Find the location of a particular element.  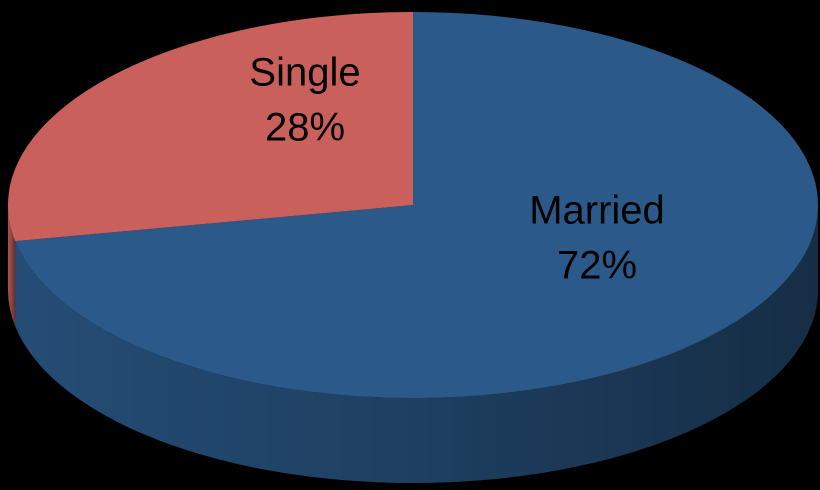

slice-value-label: 28% is located at coordinates (305, 128).